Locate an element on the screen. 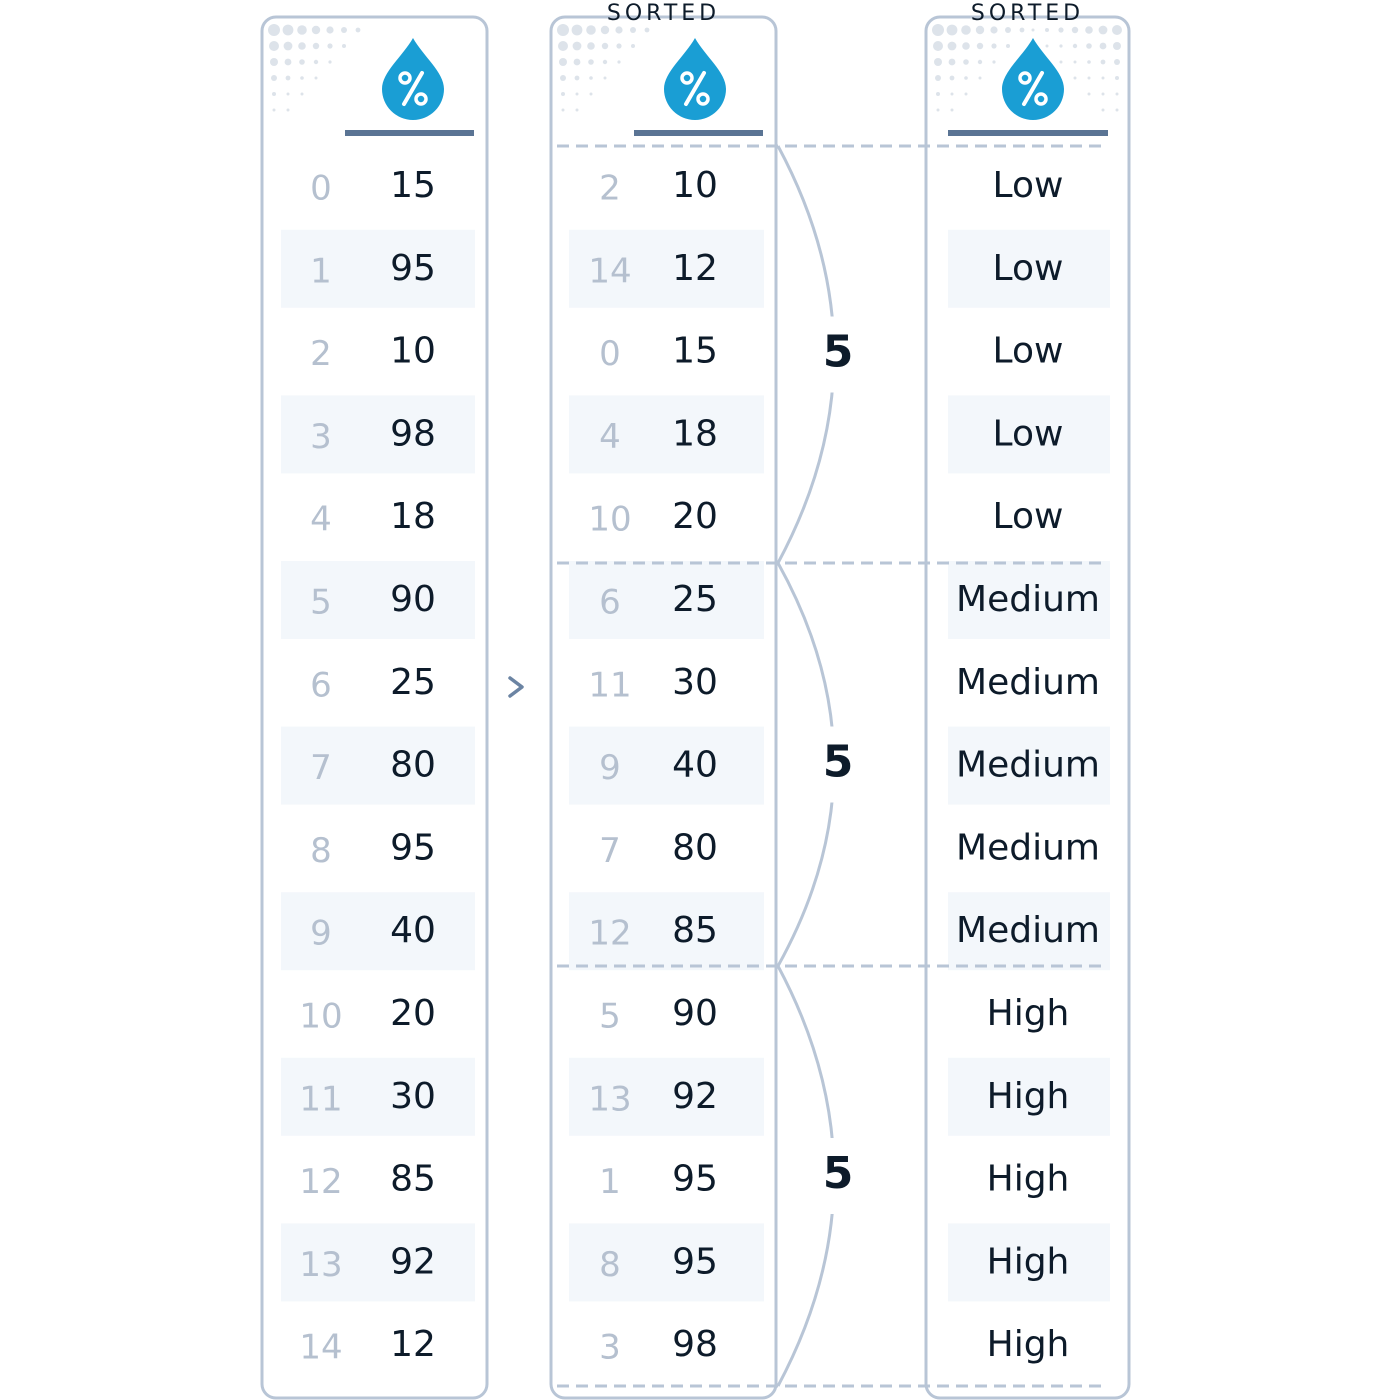 Image resolution: width=1400 pixels, height=1400 pixels. row-value: 15 is located at coordinates (695, 351).